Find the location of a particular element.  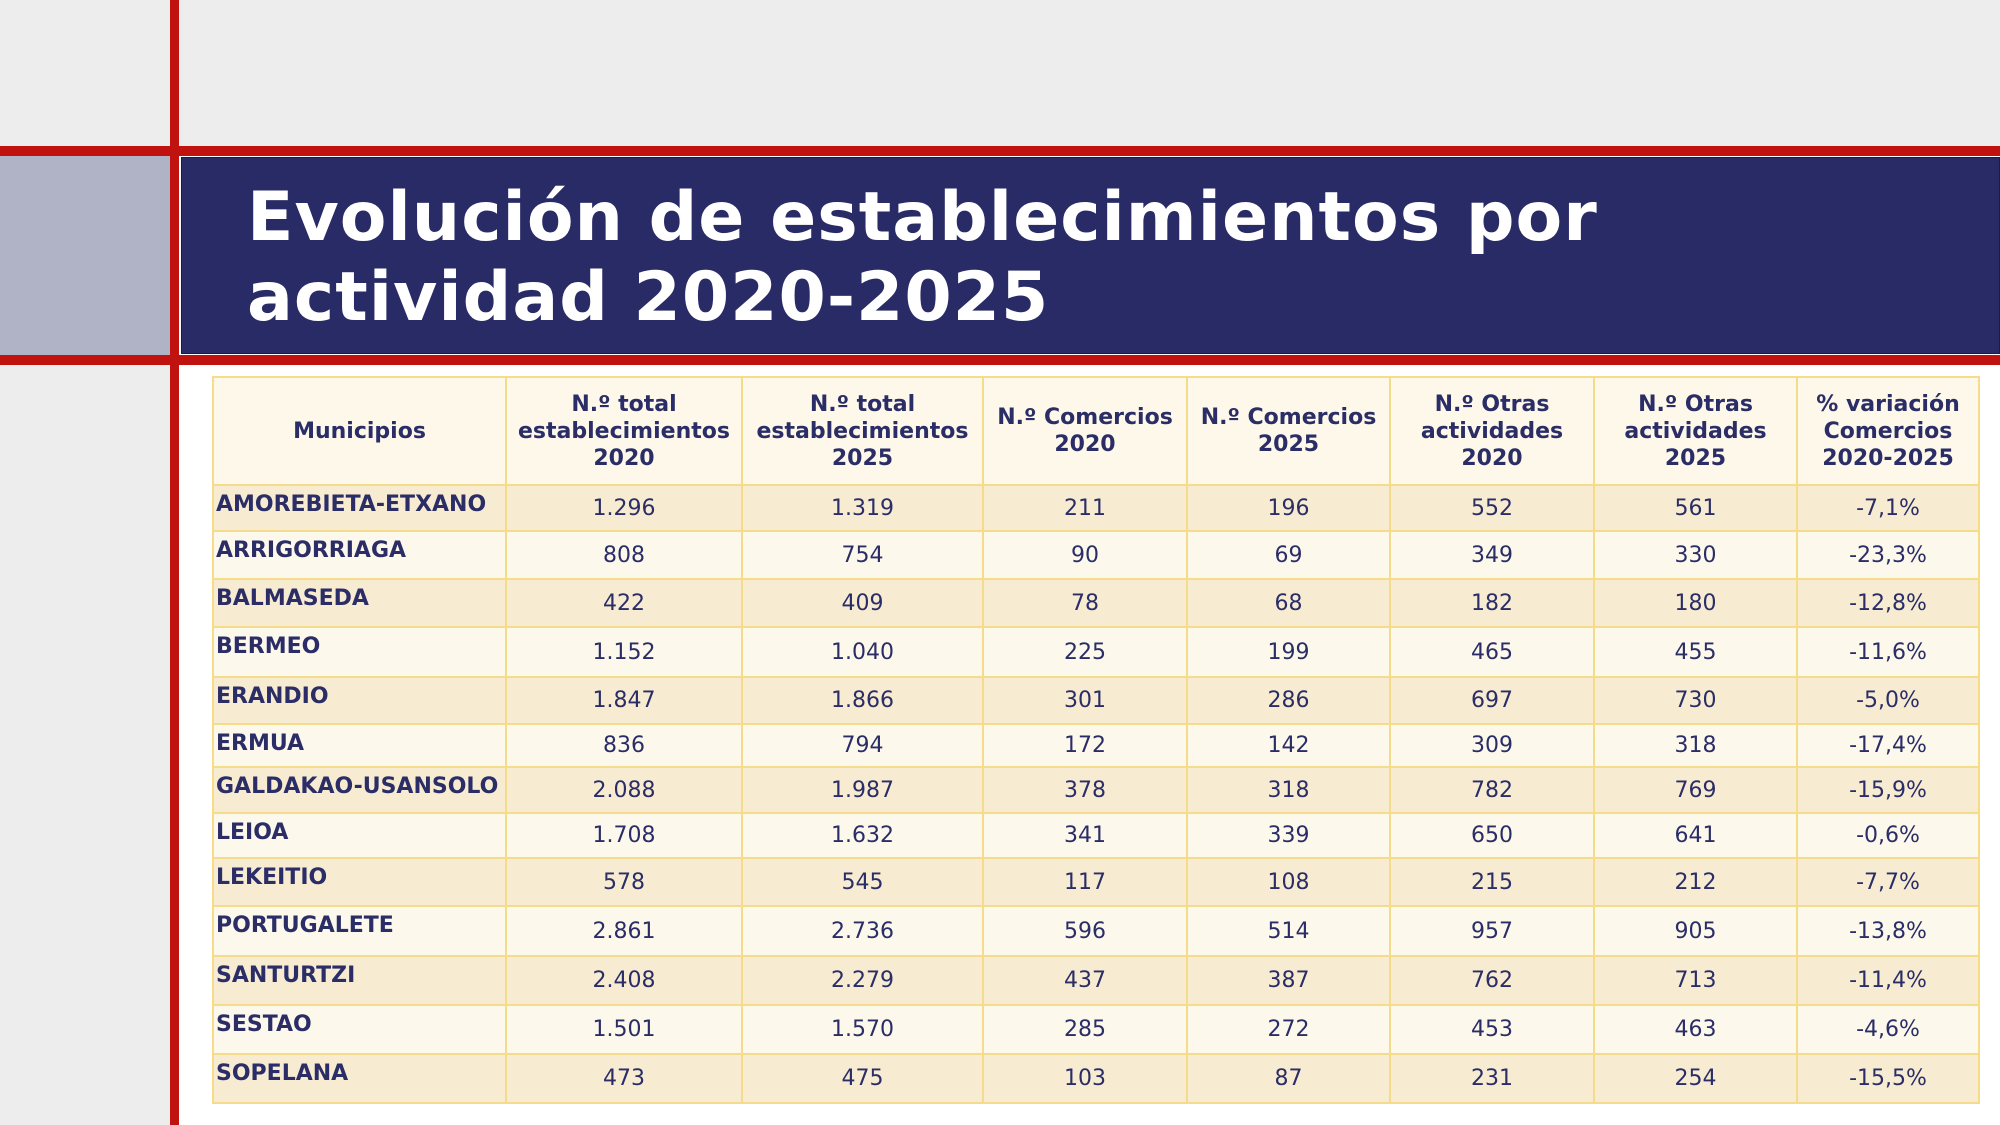

value-cell: 215 is located at coordinates (1492, 882).